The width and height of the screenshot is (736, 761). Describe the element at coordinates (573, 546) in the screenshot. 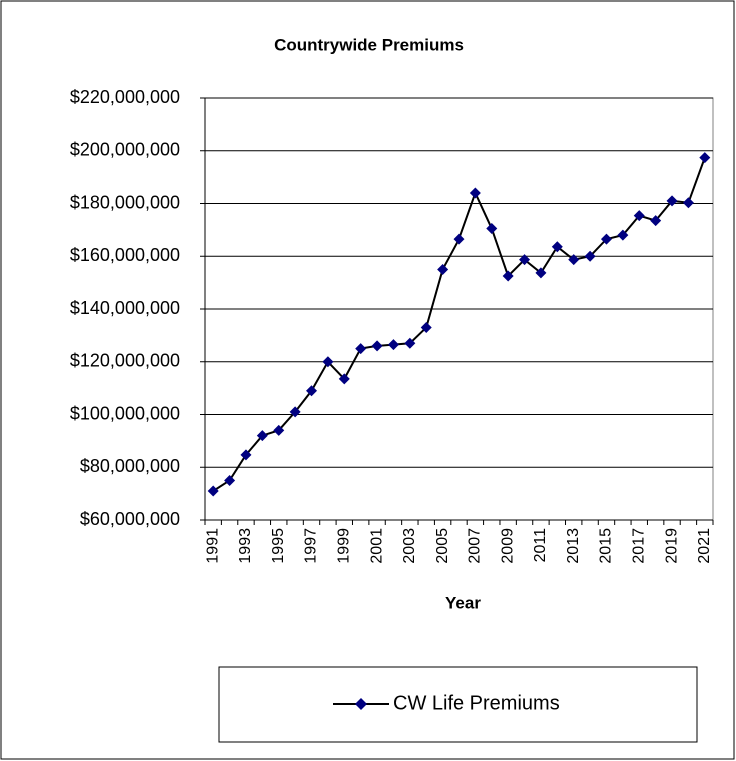

I see `x-tick-label: 2013` at that location.